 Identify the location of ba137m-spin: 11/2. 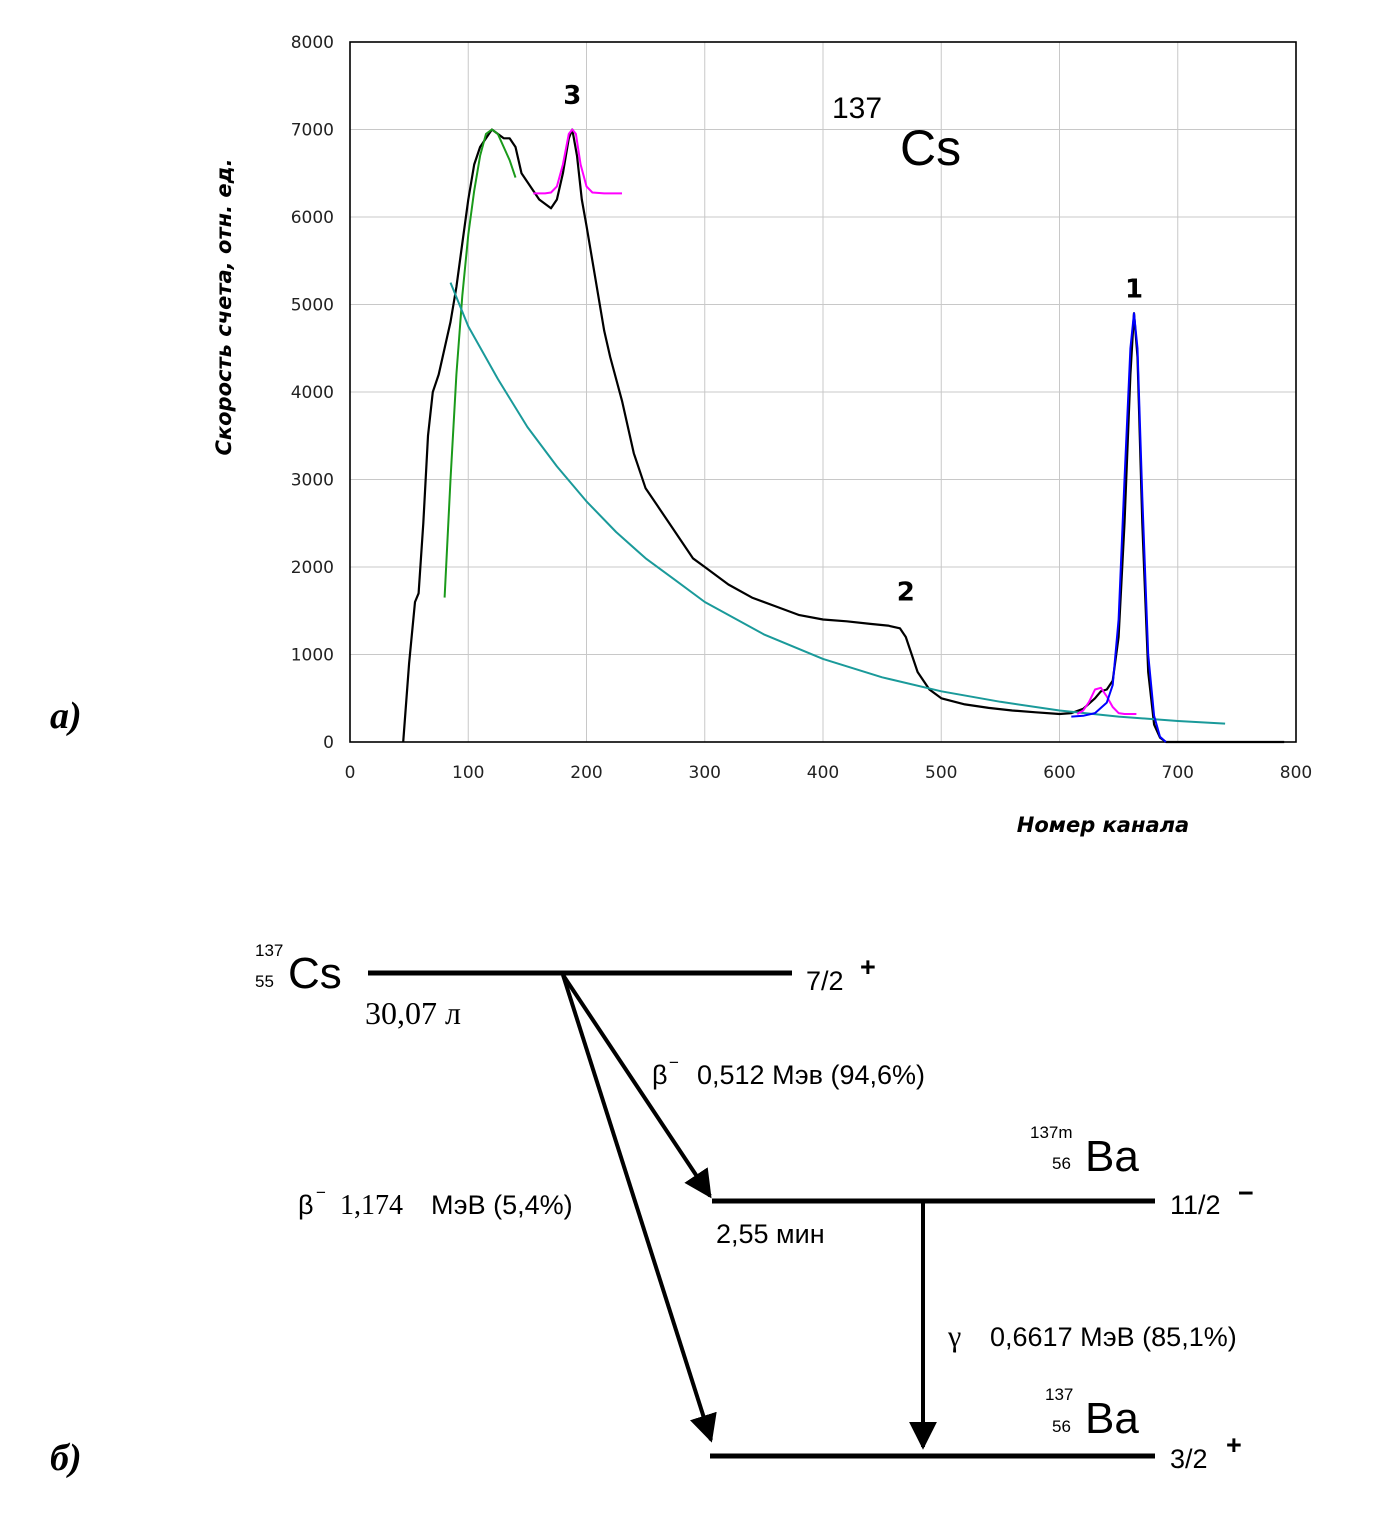
(1195, 1205).